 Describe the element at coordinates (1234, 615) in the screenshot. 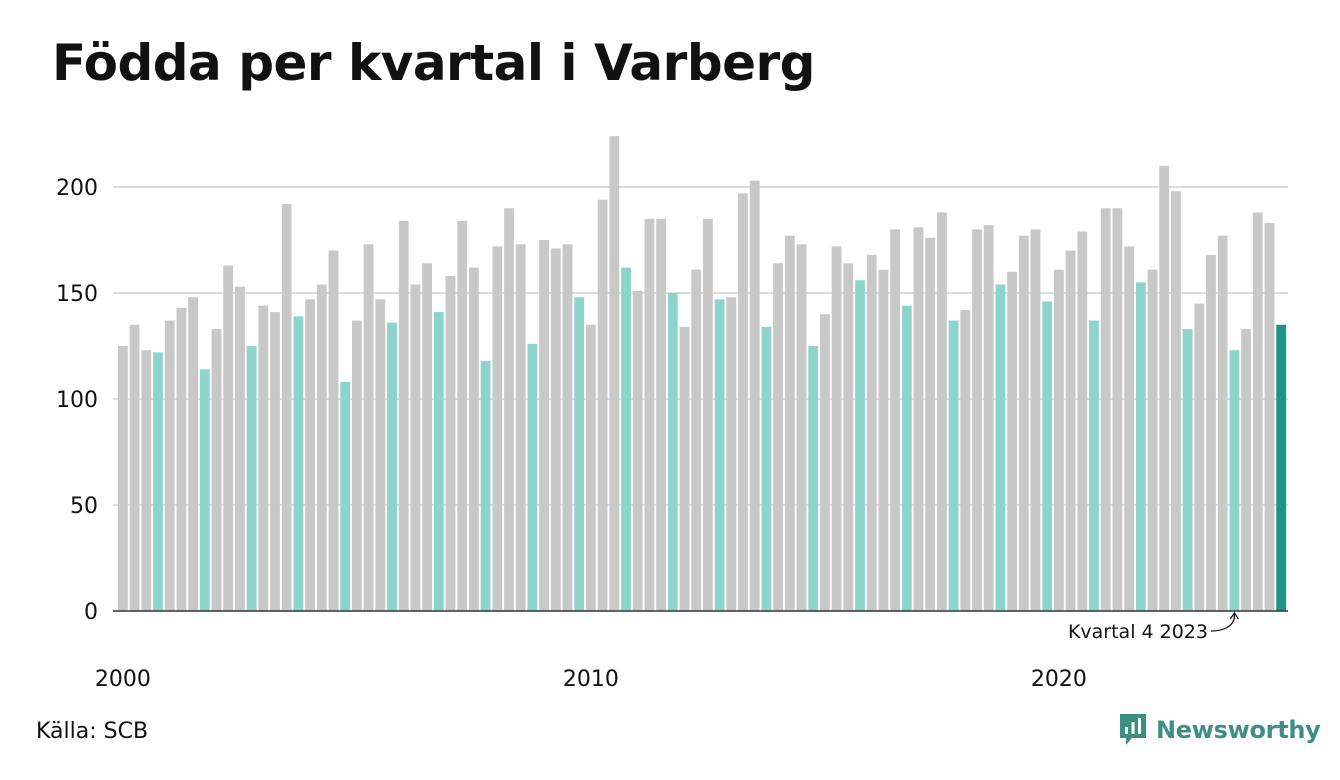

I see `annotation-arrowhead` at that location.